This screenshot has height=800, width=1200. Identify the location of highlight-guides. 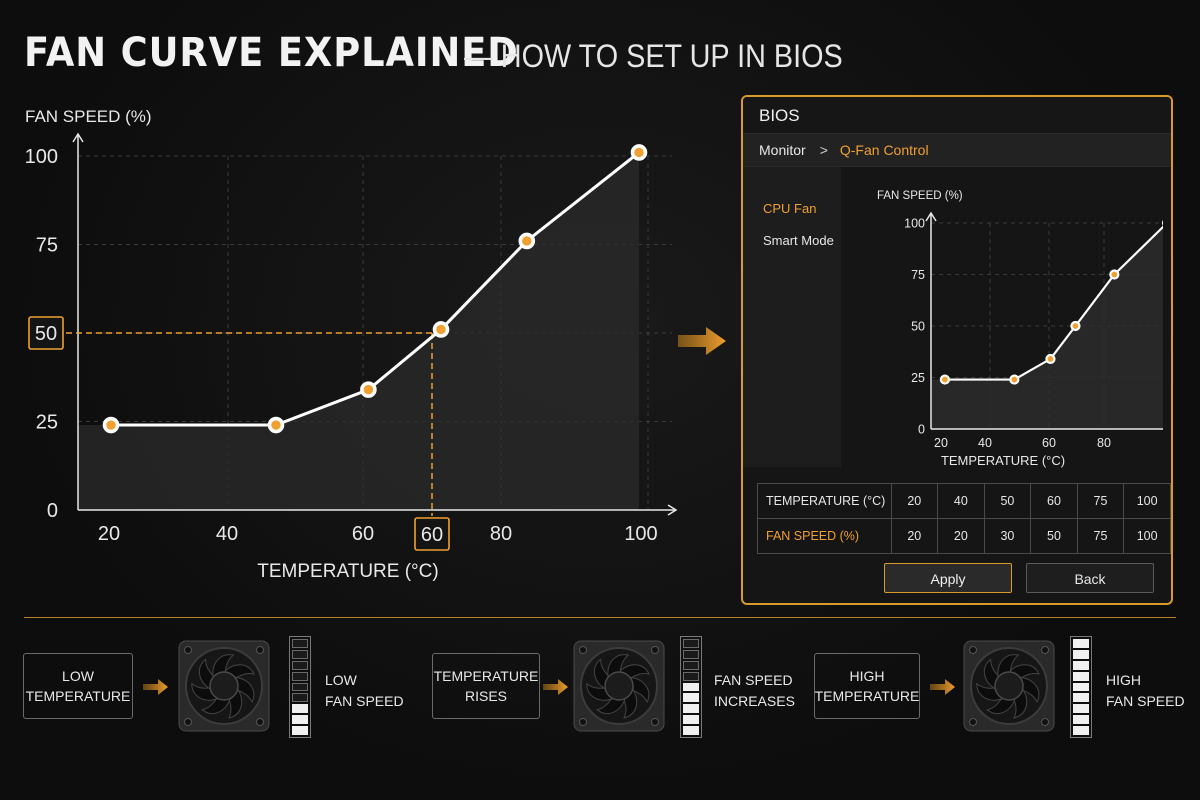
(249, 424).